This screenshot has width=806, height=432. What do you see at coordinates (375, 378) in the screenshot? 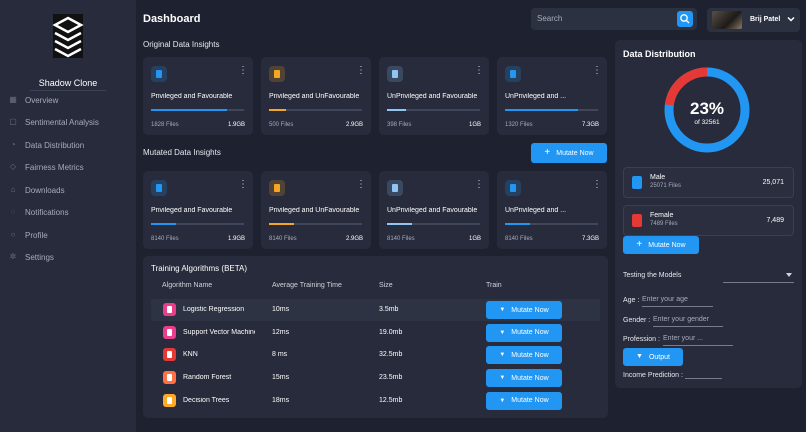
I see `table-row: Random Forest 15ms 23.5mb ▼ Mutate Now` at bounding box center [375, 378].